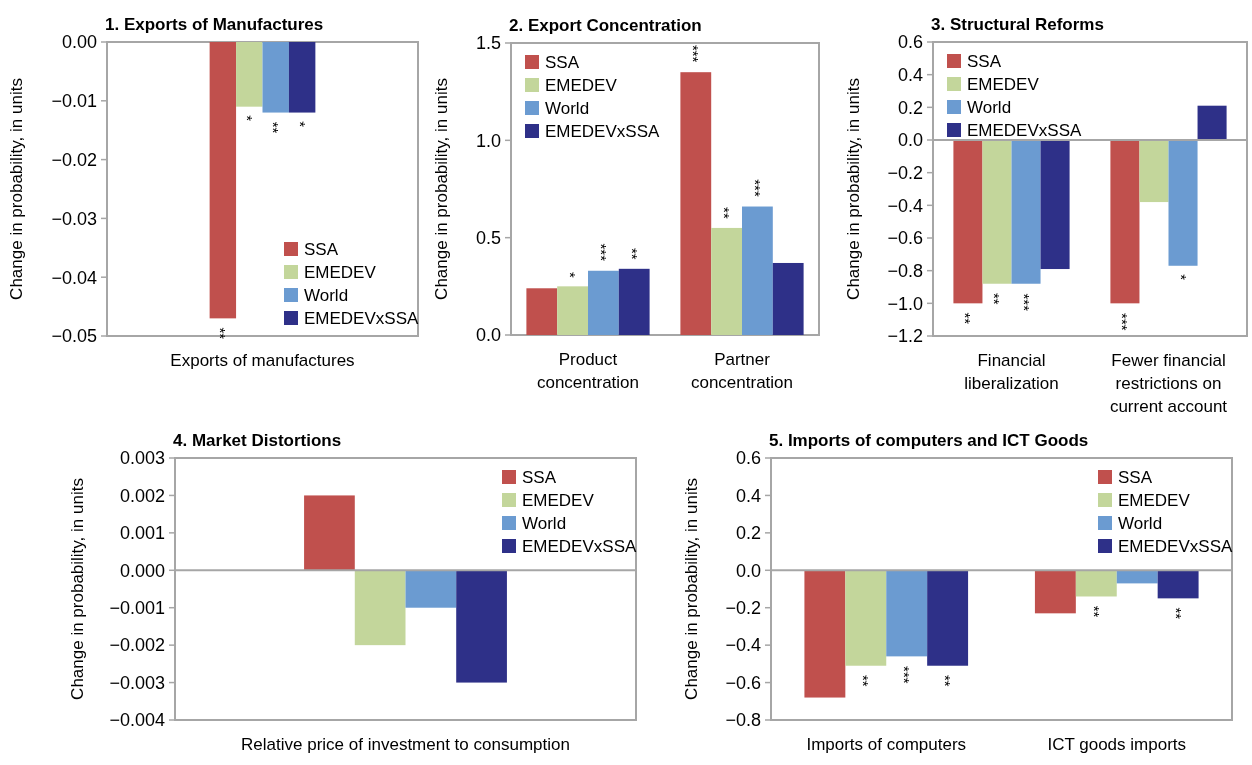 Image resolution: width=1252 pixels, height=765 pixels. What do you see at coordinates (1117, 744) in the screenshot?
I see `x-tick-label: ICT goods imports` at bounding box center [1117, 744].